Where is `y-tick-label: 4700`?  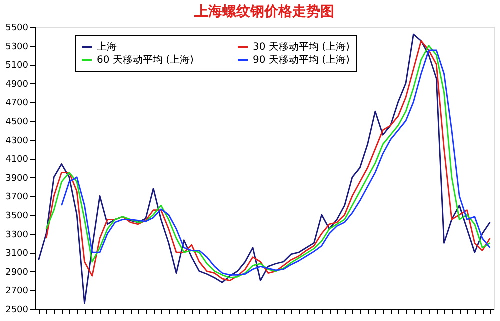
y-tick-label: 4700 is located at coordinates (17, 103).